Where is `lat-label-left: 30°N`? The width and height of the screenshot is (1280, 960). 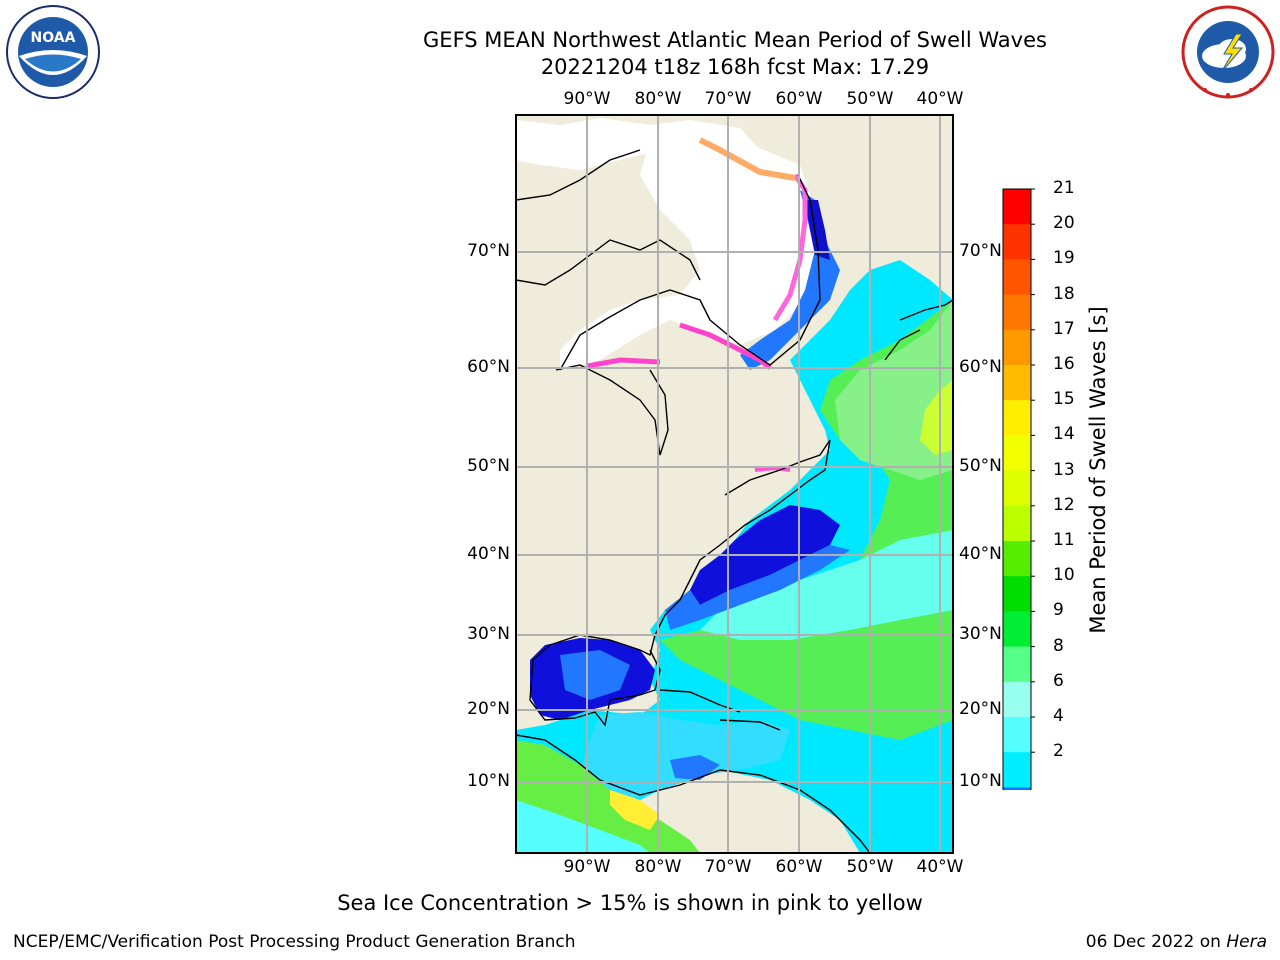 lat-label-left: 30°N is located at coordinates (488, 634).